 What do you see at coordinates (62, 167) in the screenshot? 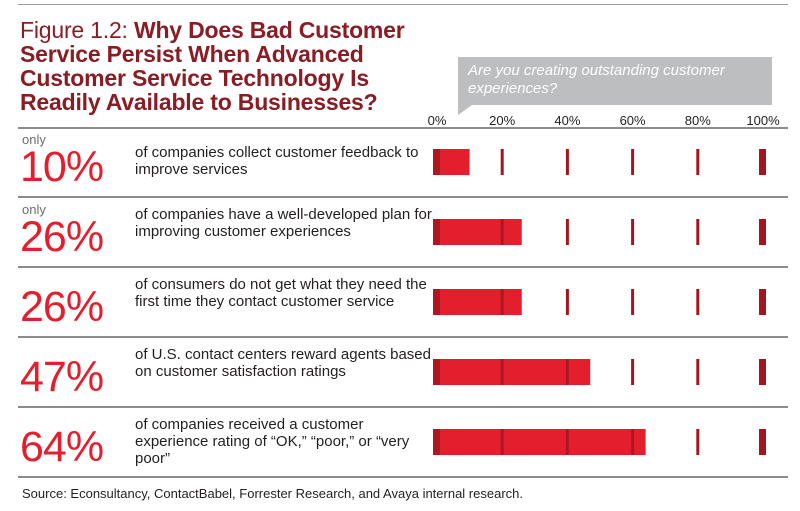
I see `row-percentage: 10%` at bounding box center [62, 167].